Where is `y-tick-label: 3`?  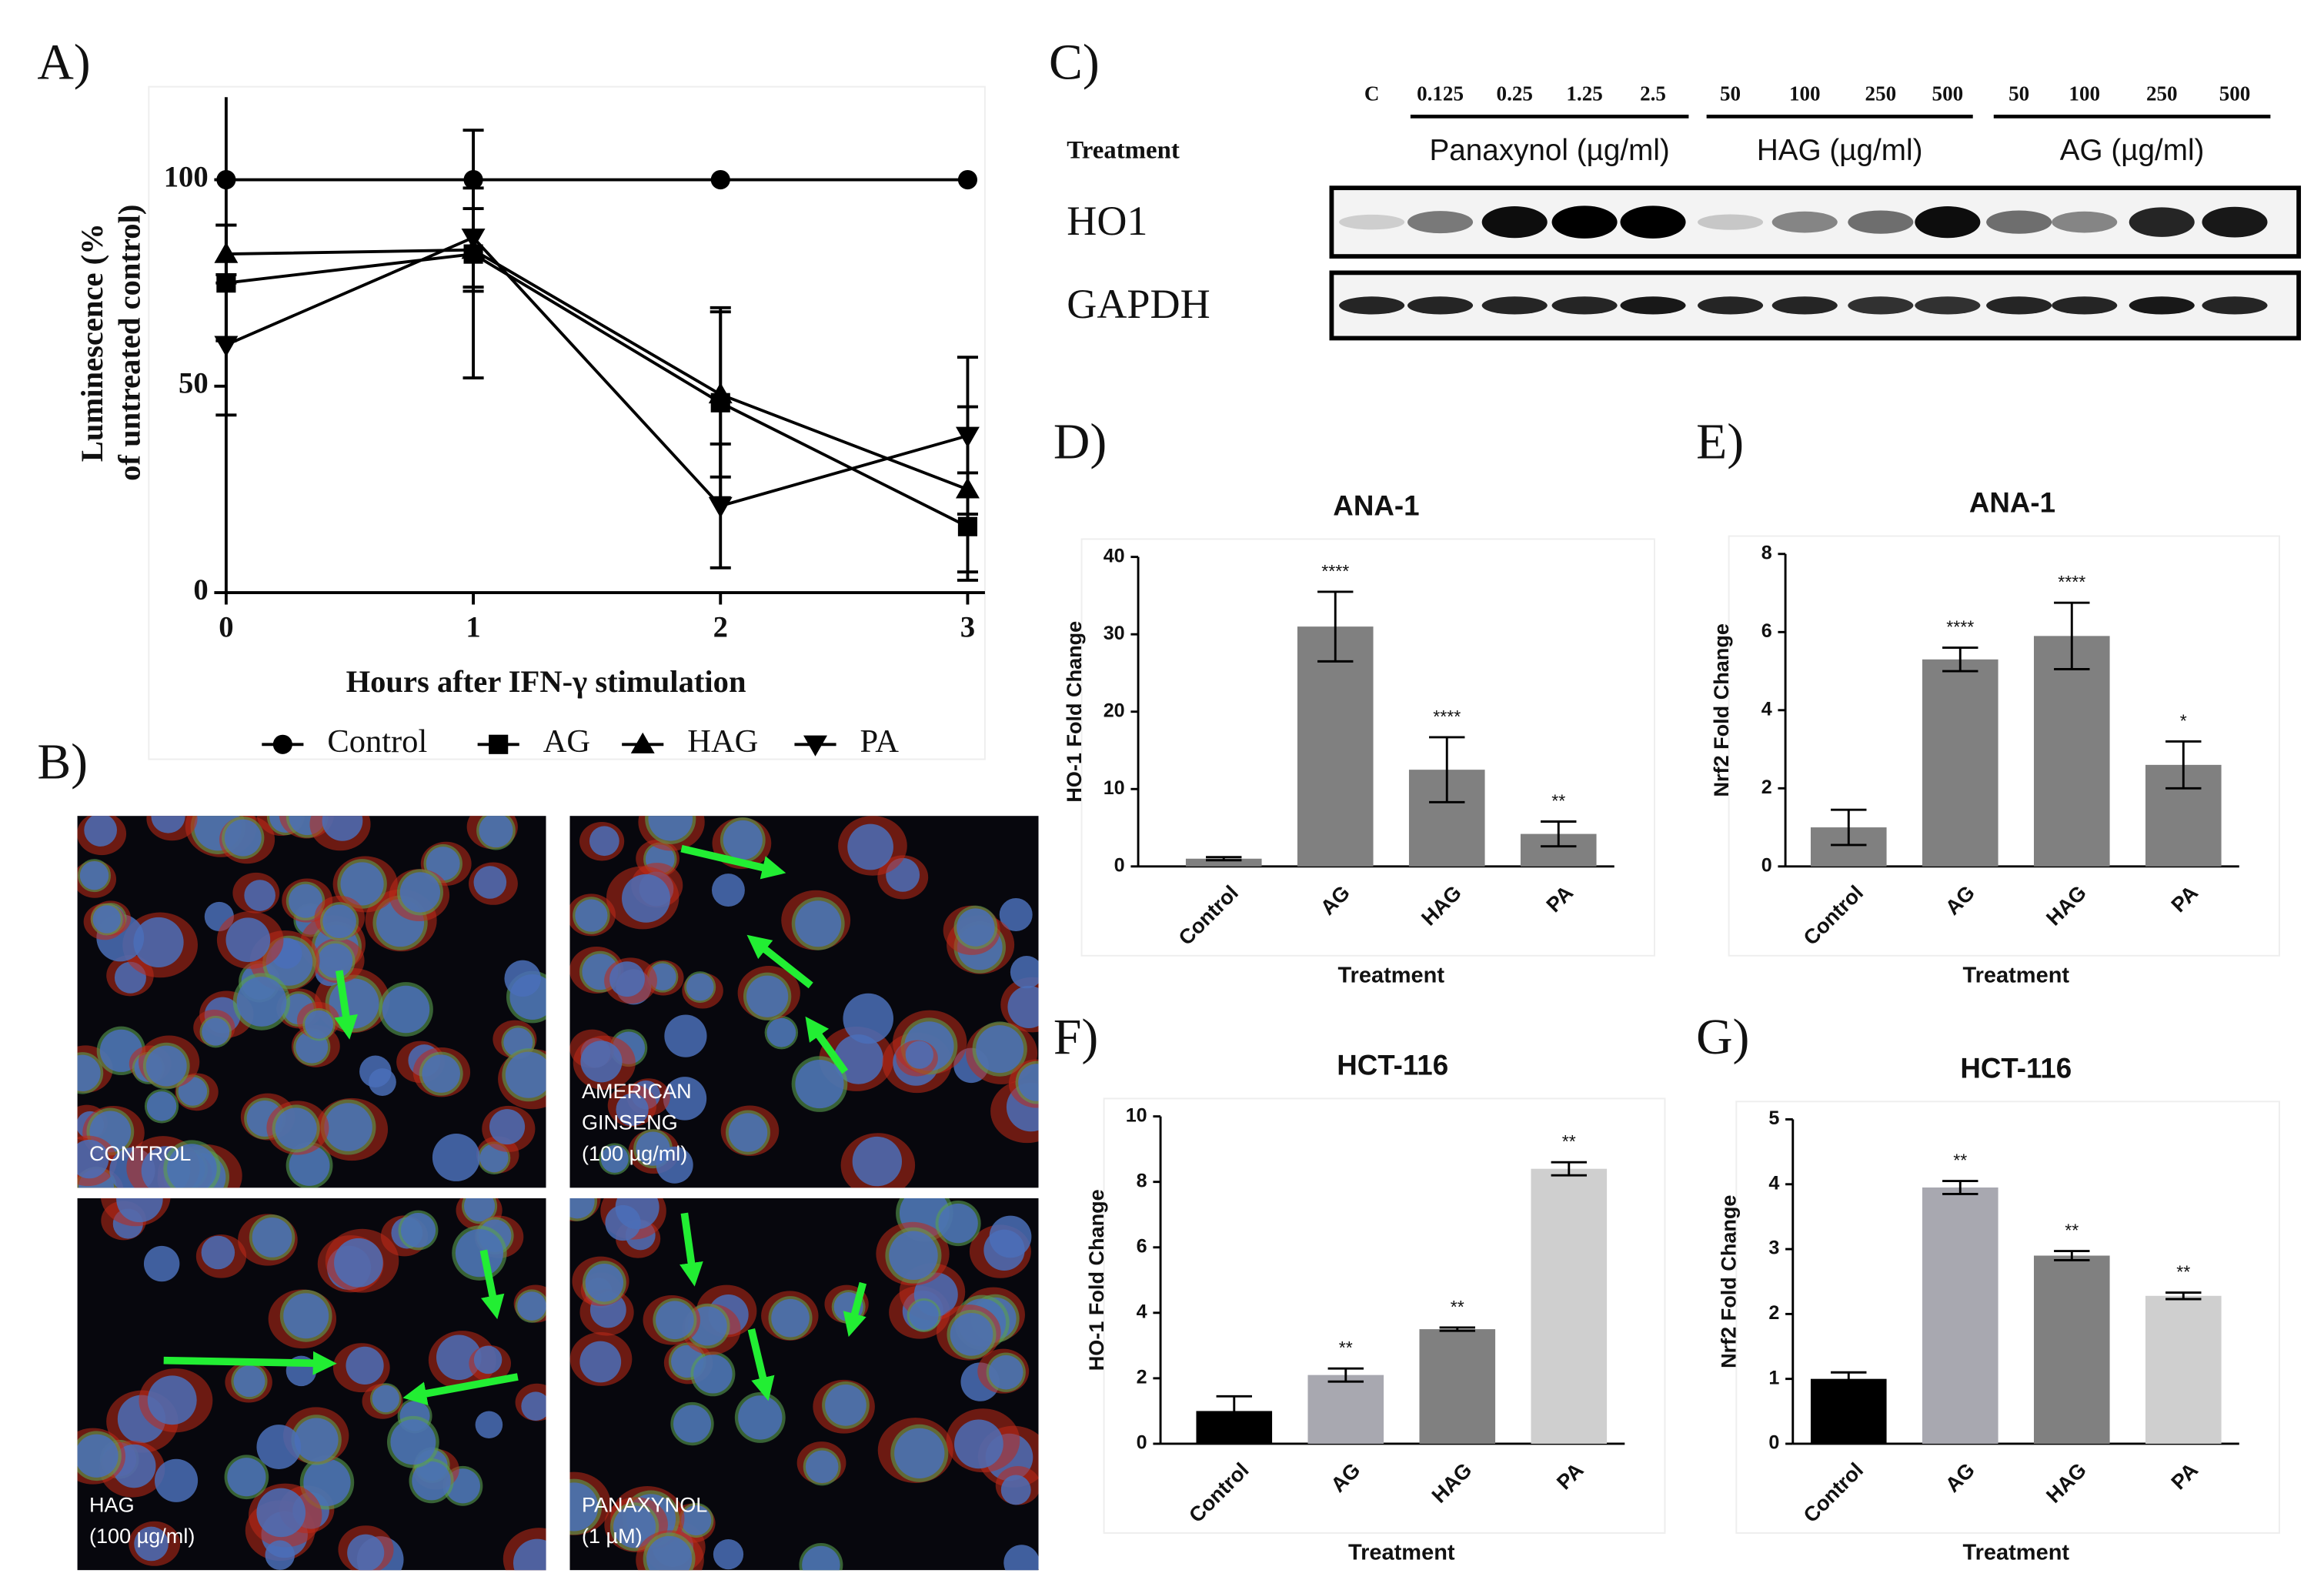 y-tick-label: 3 is located at coordinates (1774, 1248).